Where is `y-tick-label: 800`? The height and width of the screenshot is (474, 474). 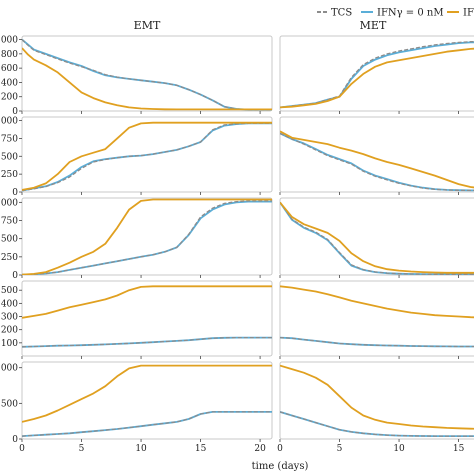
y-tick-label: 800 is located at coordinates (9, 55).